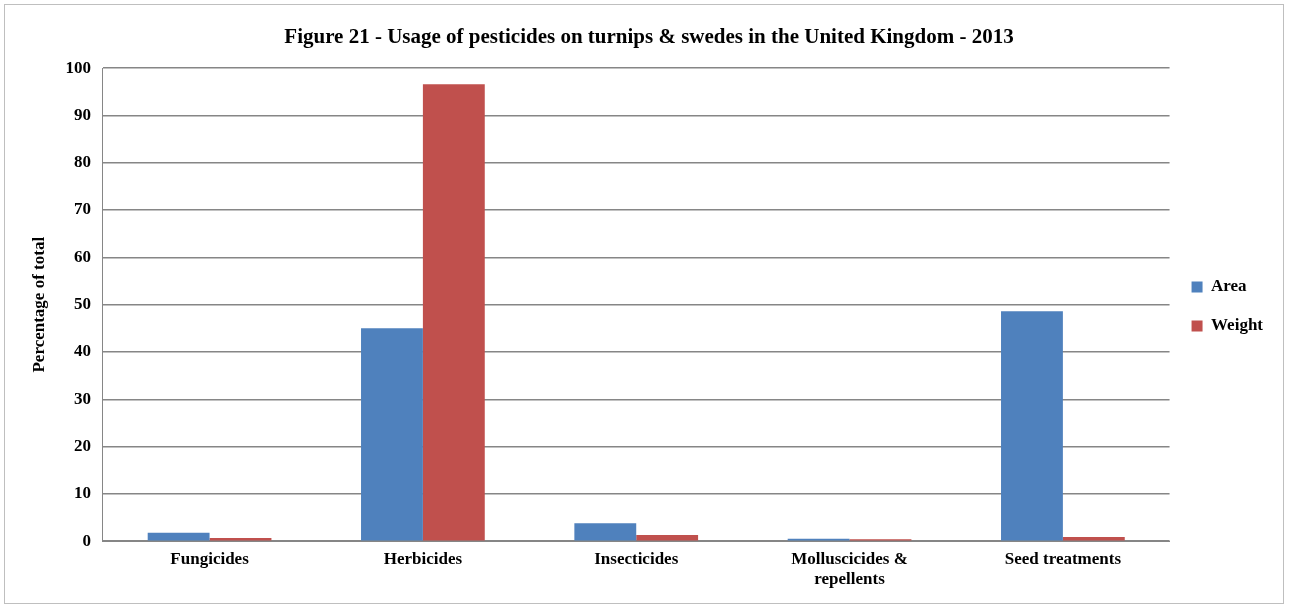 This screenshot has height=610, width=1290. Describe the element at coordinates (82, 256) in the screenshot. I see `y-tick-label: 60` at that location.